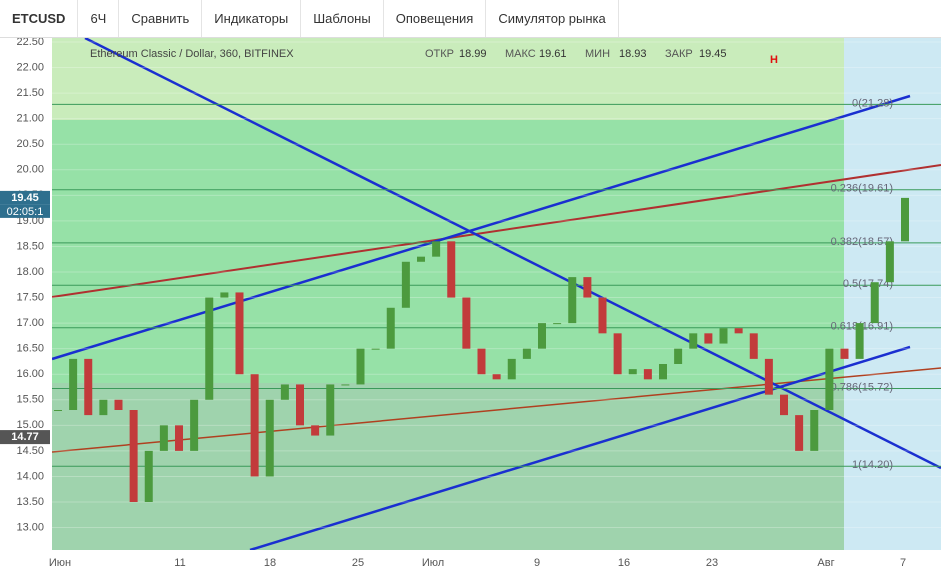 The image size is (941, 571). Describe the element at coordinates (99, 18) in the screenshot. I see `interval: 6Ч` at that location.